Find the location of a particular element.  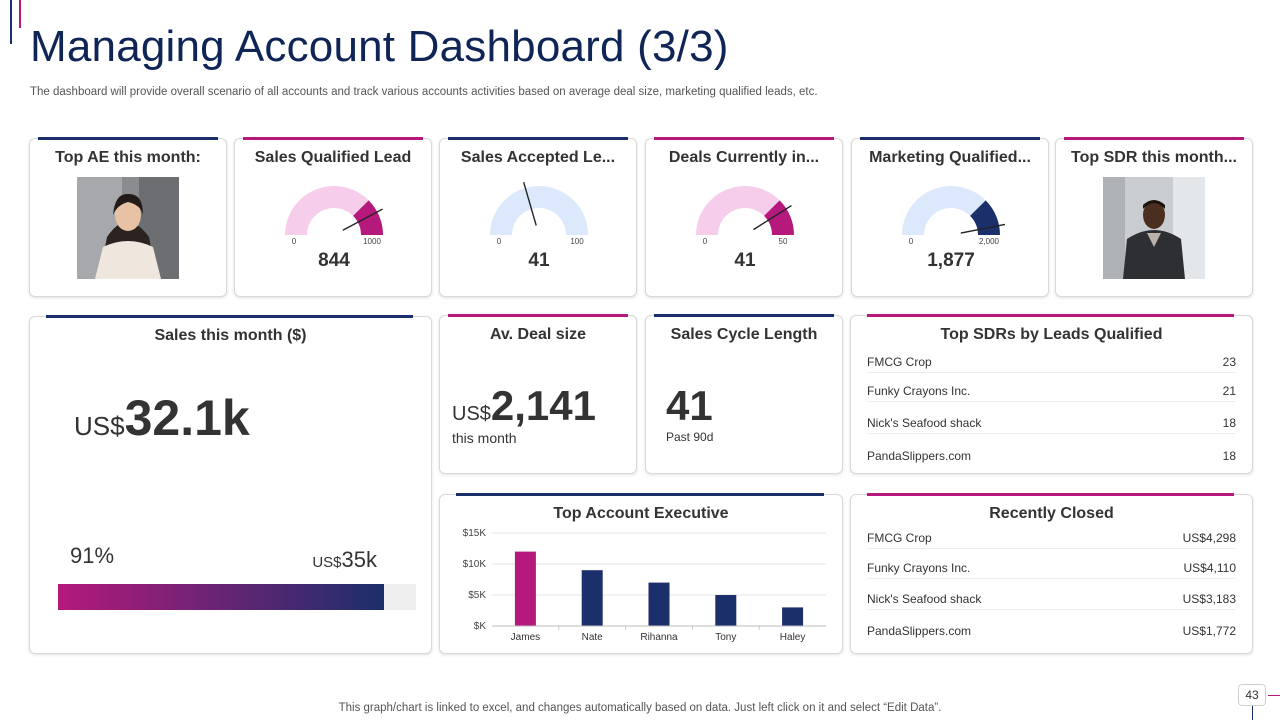

deals-currently-gauge: 0 50 41 is located at coordinates (745, 228).